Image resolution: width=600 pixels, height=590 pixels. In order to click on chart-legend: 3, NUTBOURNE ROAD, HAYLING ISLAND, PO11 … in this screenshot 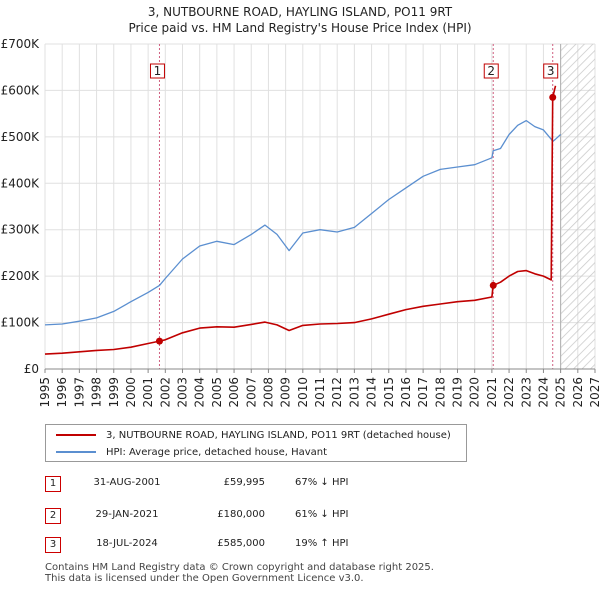, I will do `click(256, 443)`.